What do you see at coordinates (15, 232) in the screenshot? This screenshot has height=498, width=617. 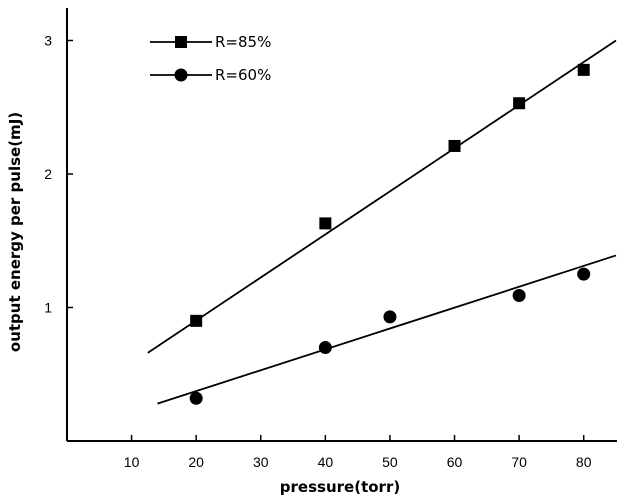 I see `y-axis-title: output energy per pulse(mJ)` at bounding box center [15, 232].